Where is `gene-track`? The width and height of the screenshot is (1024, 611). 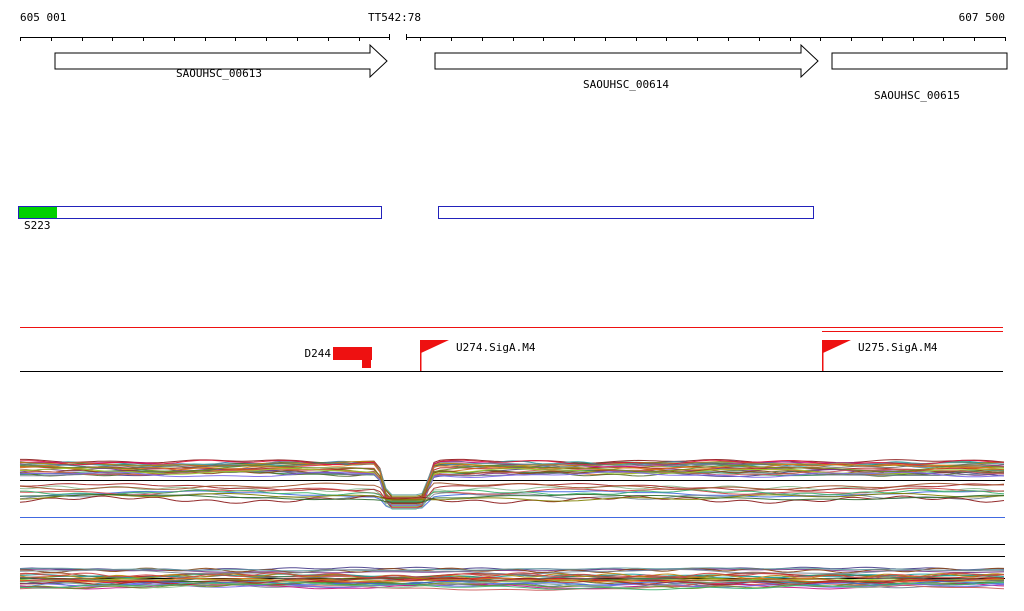
gene-track is located at coordinates (531, 61).